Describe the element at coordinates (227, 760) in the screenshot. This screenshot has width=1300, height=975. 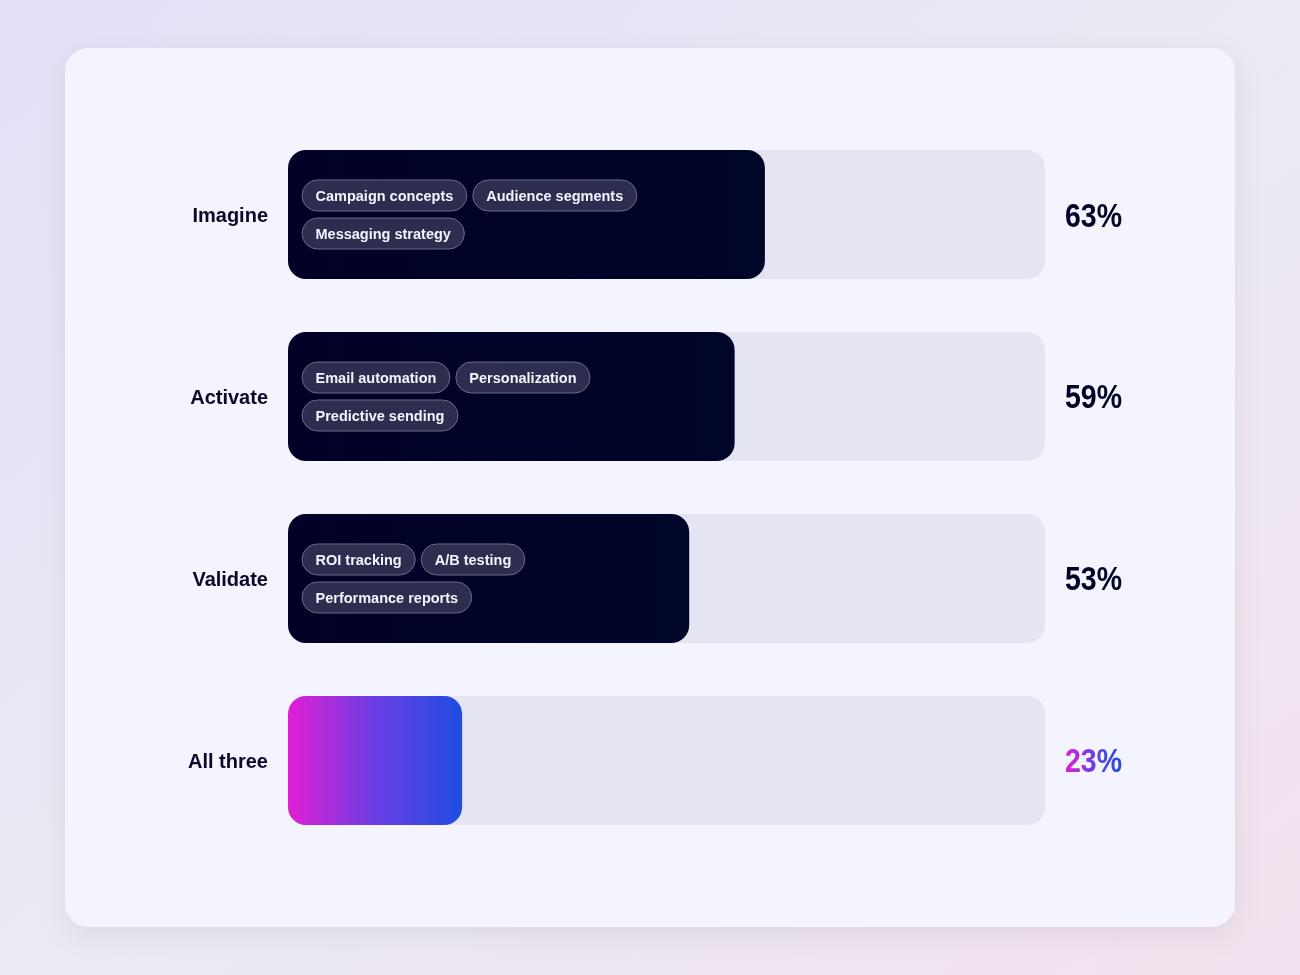
I see `y-tick-label: All three` at that location.